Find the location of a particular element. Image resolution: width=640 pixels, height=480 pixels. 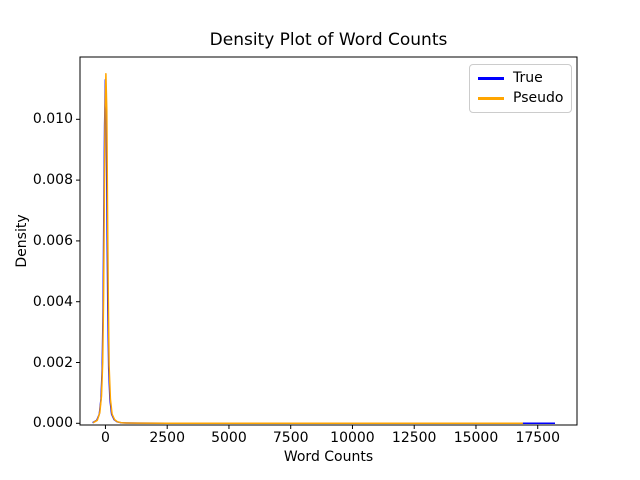

y-tick-label: 0.002 is located at coordinates (52, 362).